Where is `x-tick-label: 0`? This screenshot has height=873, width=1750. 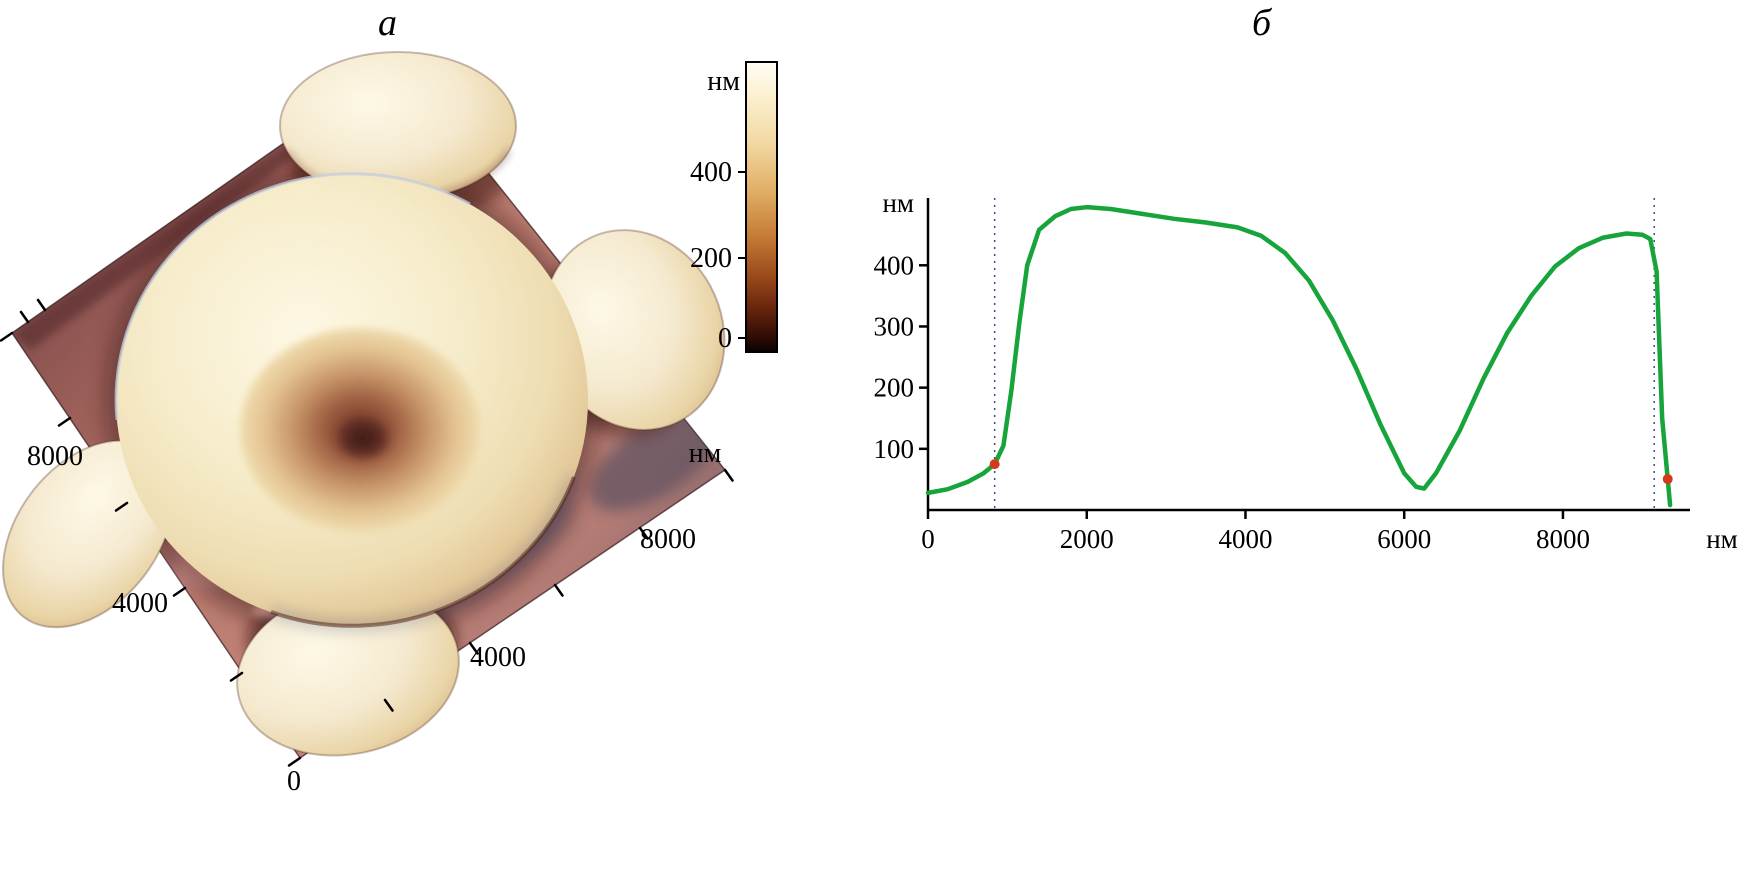 x-tick-label: 0 is located at coordinates (928, 539).